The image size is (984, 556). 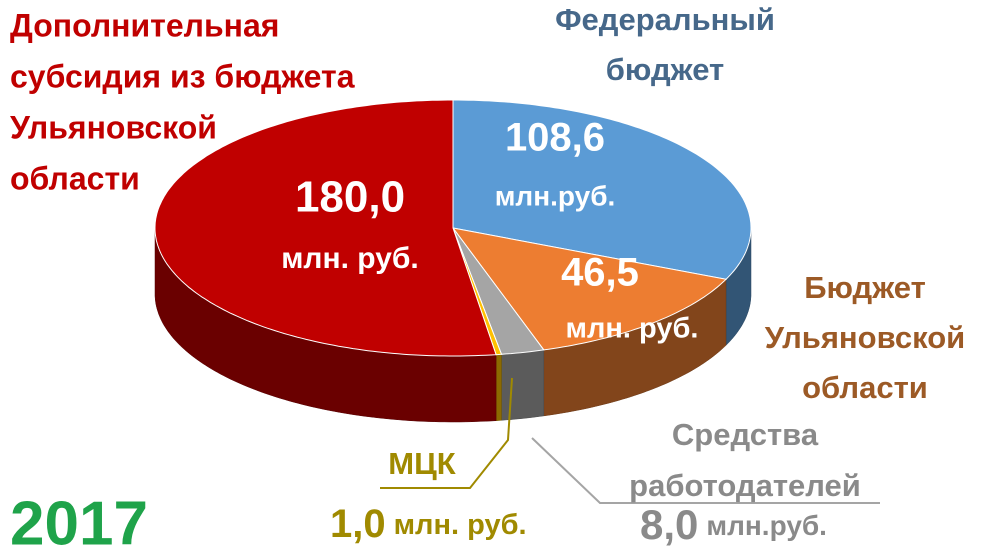 I want to click on category-label: Дополнительная, so click(x=144, y=25).